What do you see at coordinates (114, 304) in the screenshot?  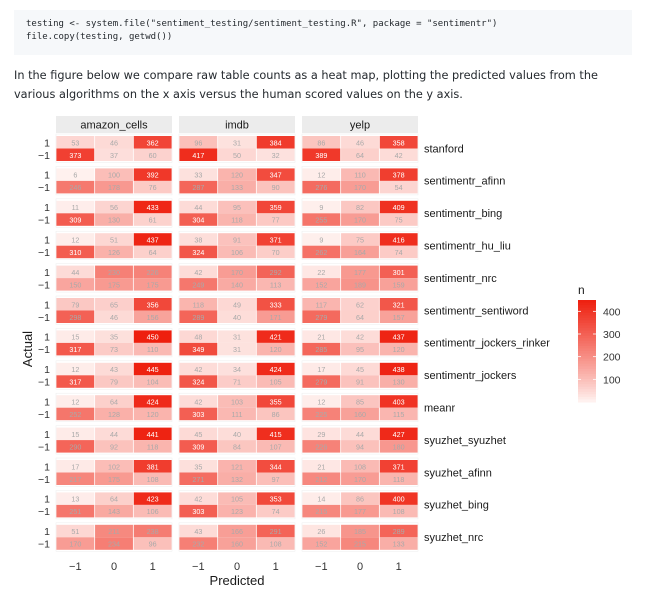 I see `cell-value-label: 65` at bounding box center [114, 304].